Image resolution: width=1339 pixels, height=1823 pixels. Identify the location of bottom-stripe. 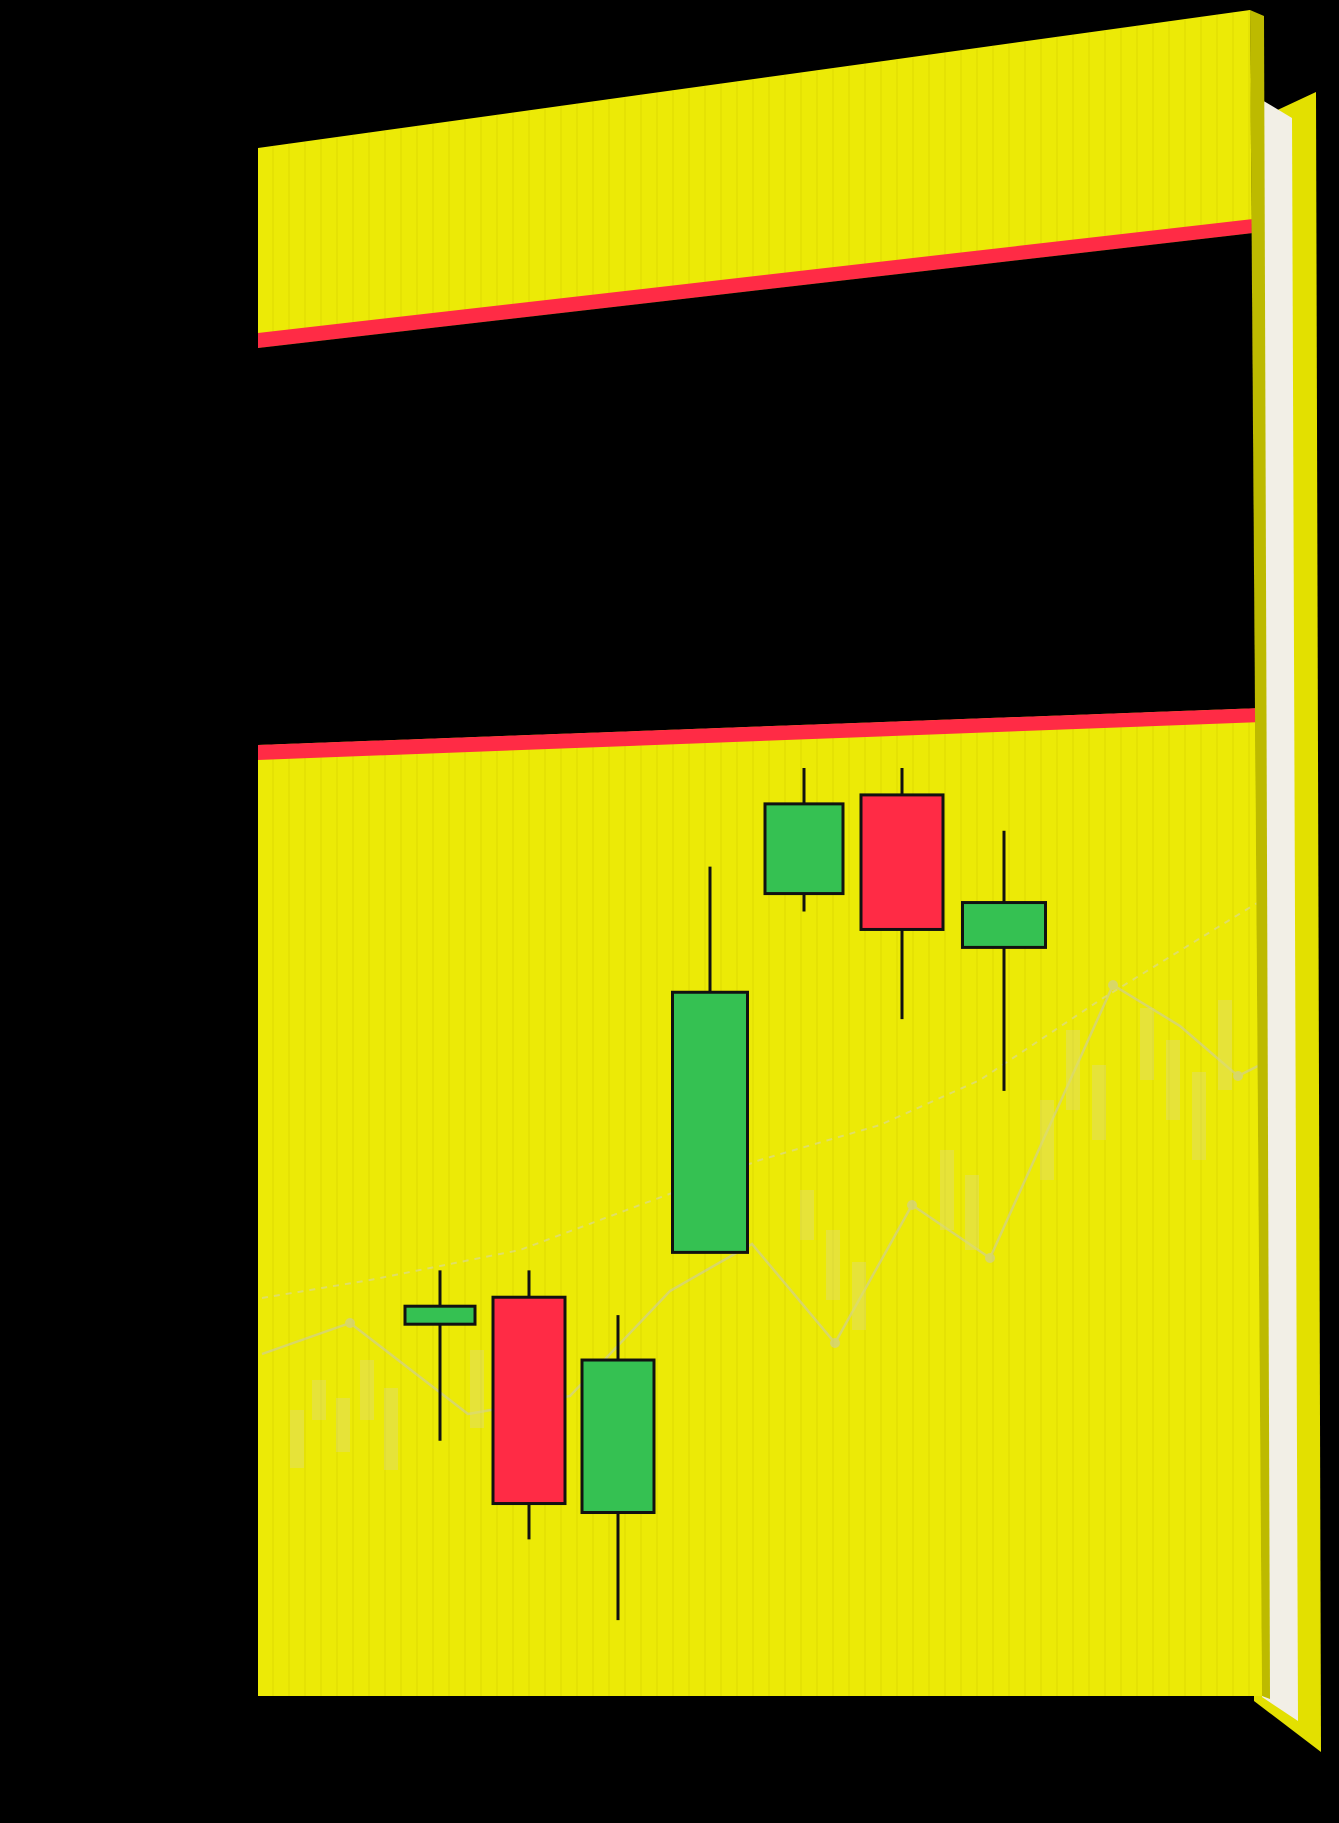
(760, 734).